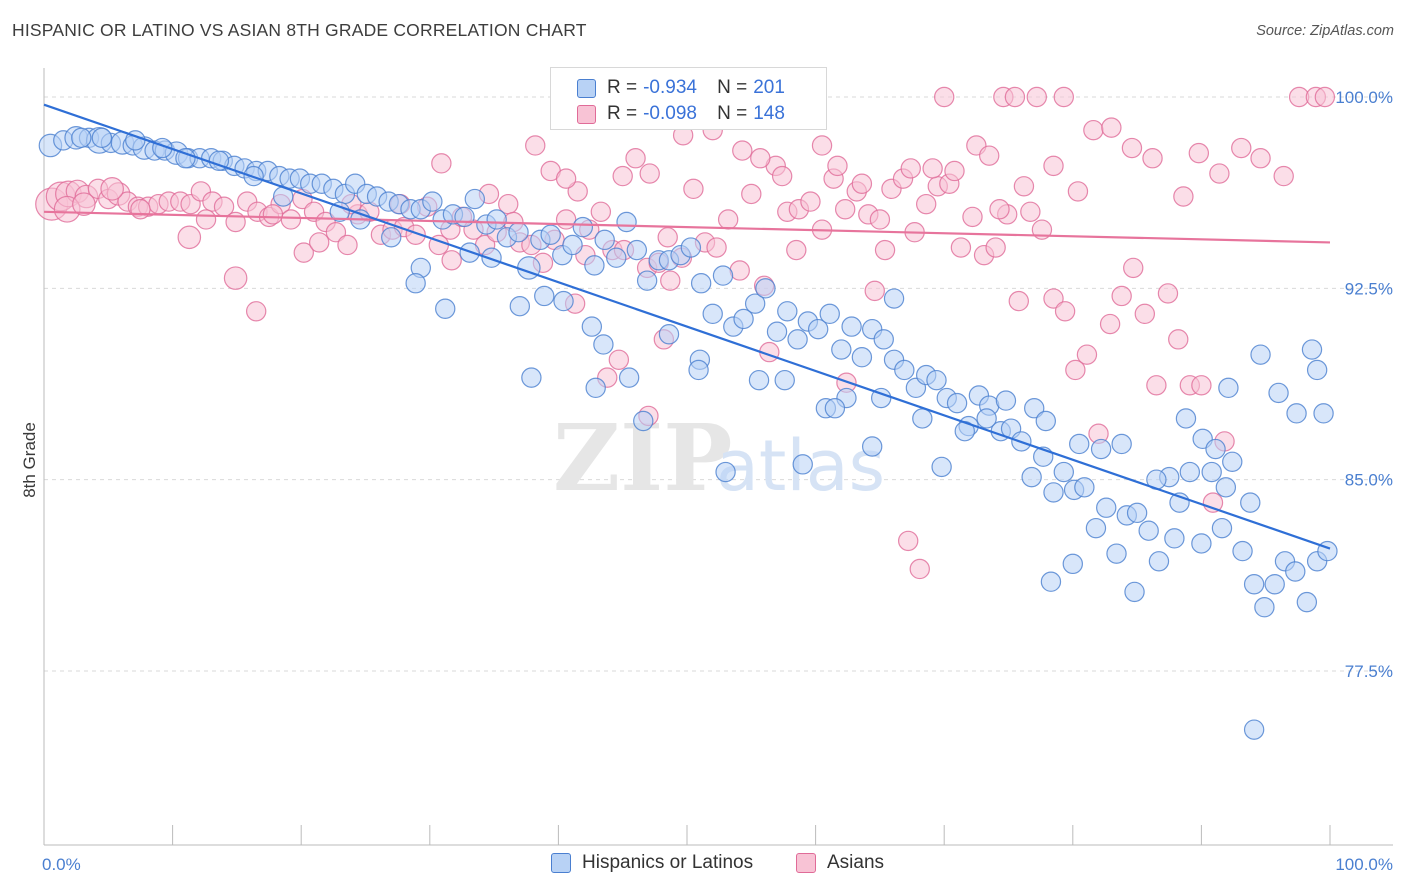 The image size is (1406, 892). What do you see at coordinates (681, 88) in the screenshot?
I see `stats-row-hispanics: R = -0.934 N = 201` at bounding box center [681, 88].